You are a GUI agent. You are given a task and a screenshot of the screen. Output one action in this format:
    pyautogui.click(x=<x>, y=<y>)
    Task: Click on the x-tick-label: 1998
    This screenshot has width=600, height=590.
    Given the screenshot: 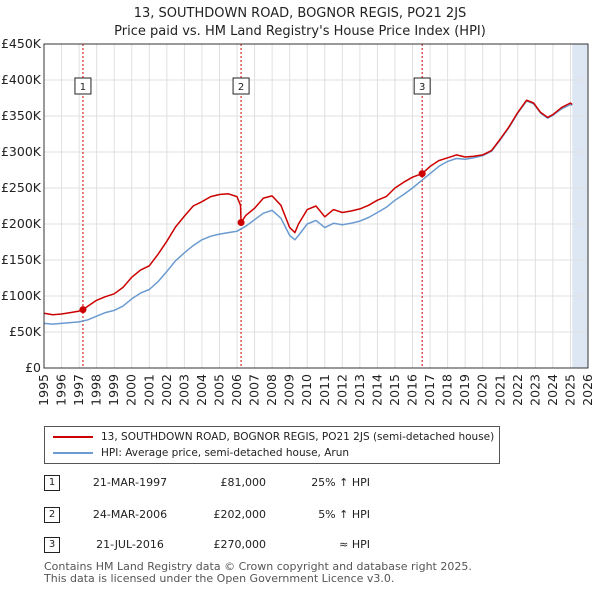 What is the action you would take?
    pyautogui.click(x=96, y=390)
    